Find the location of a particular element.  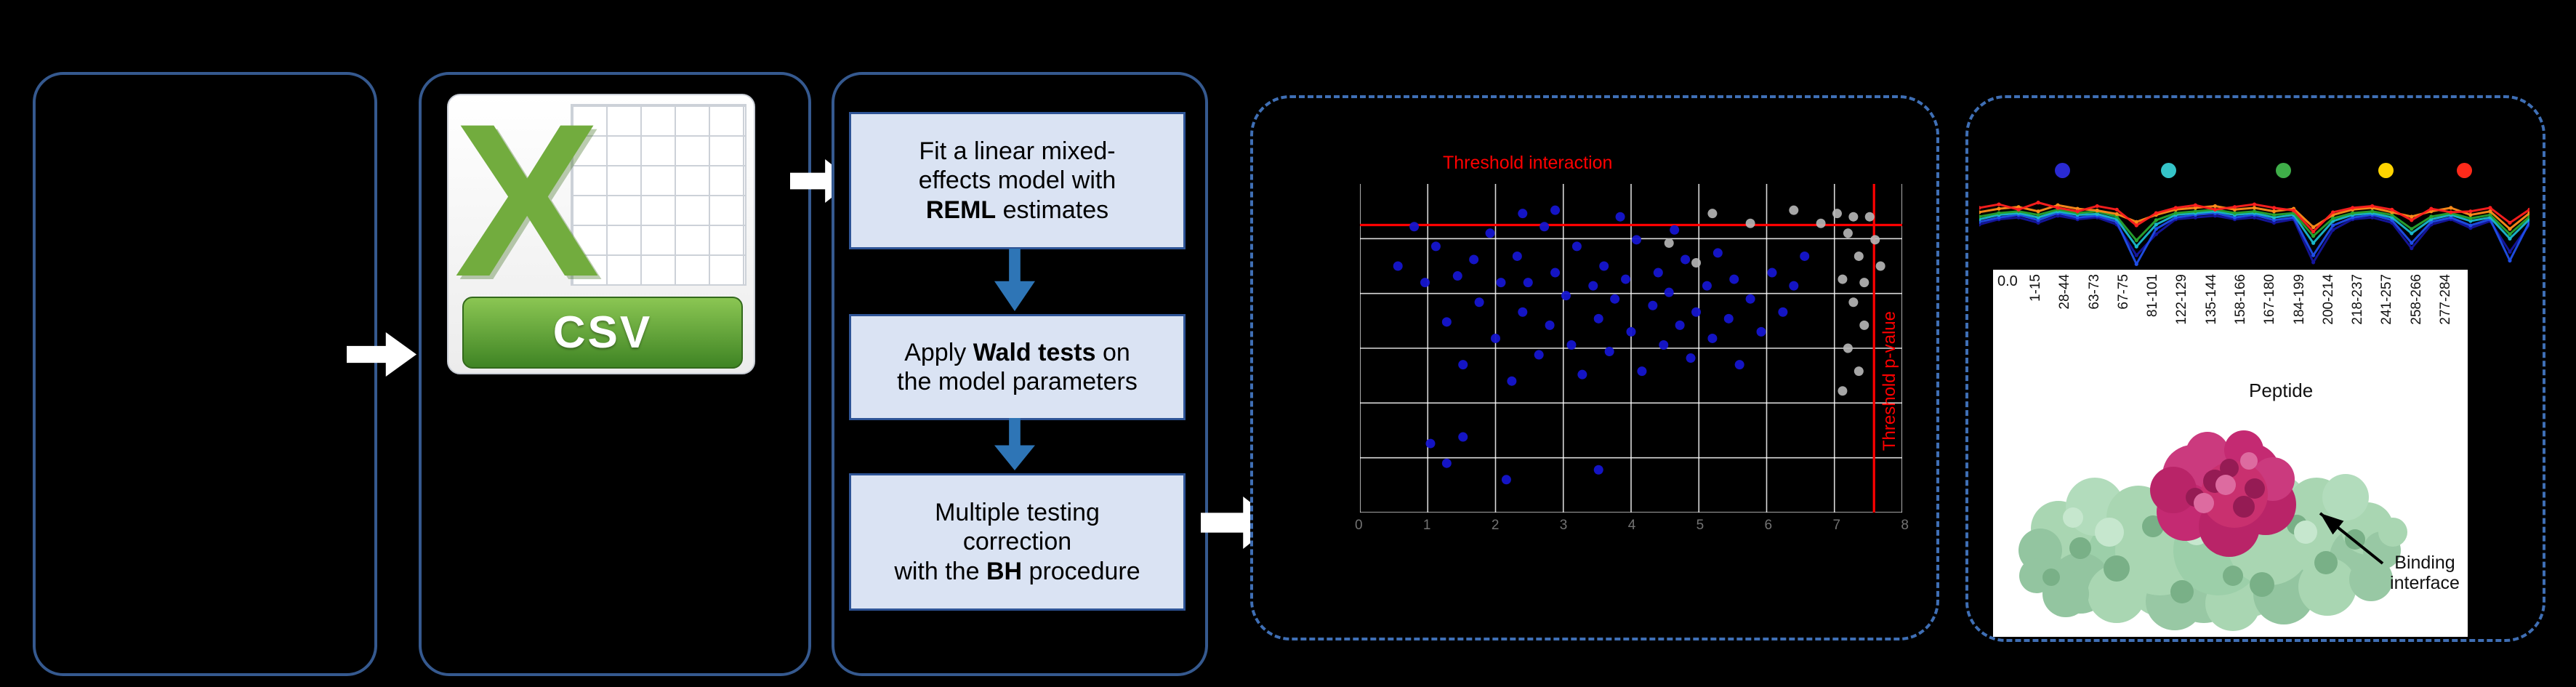

legend-dot-green is located at coordinates (2283, 170).